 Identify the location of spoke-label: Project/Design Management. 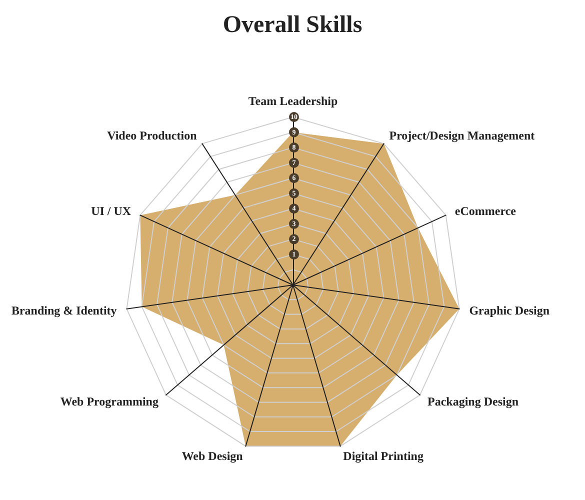
(462, 135).